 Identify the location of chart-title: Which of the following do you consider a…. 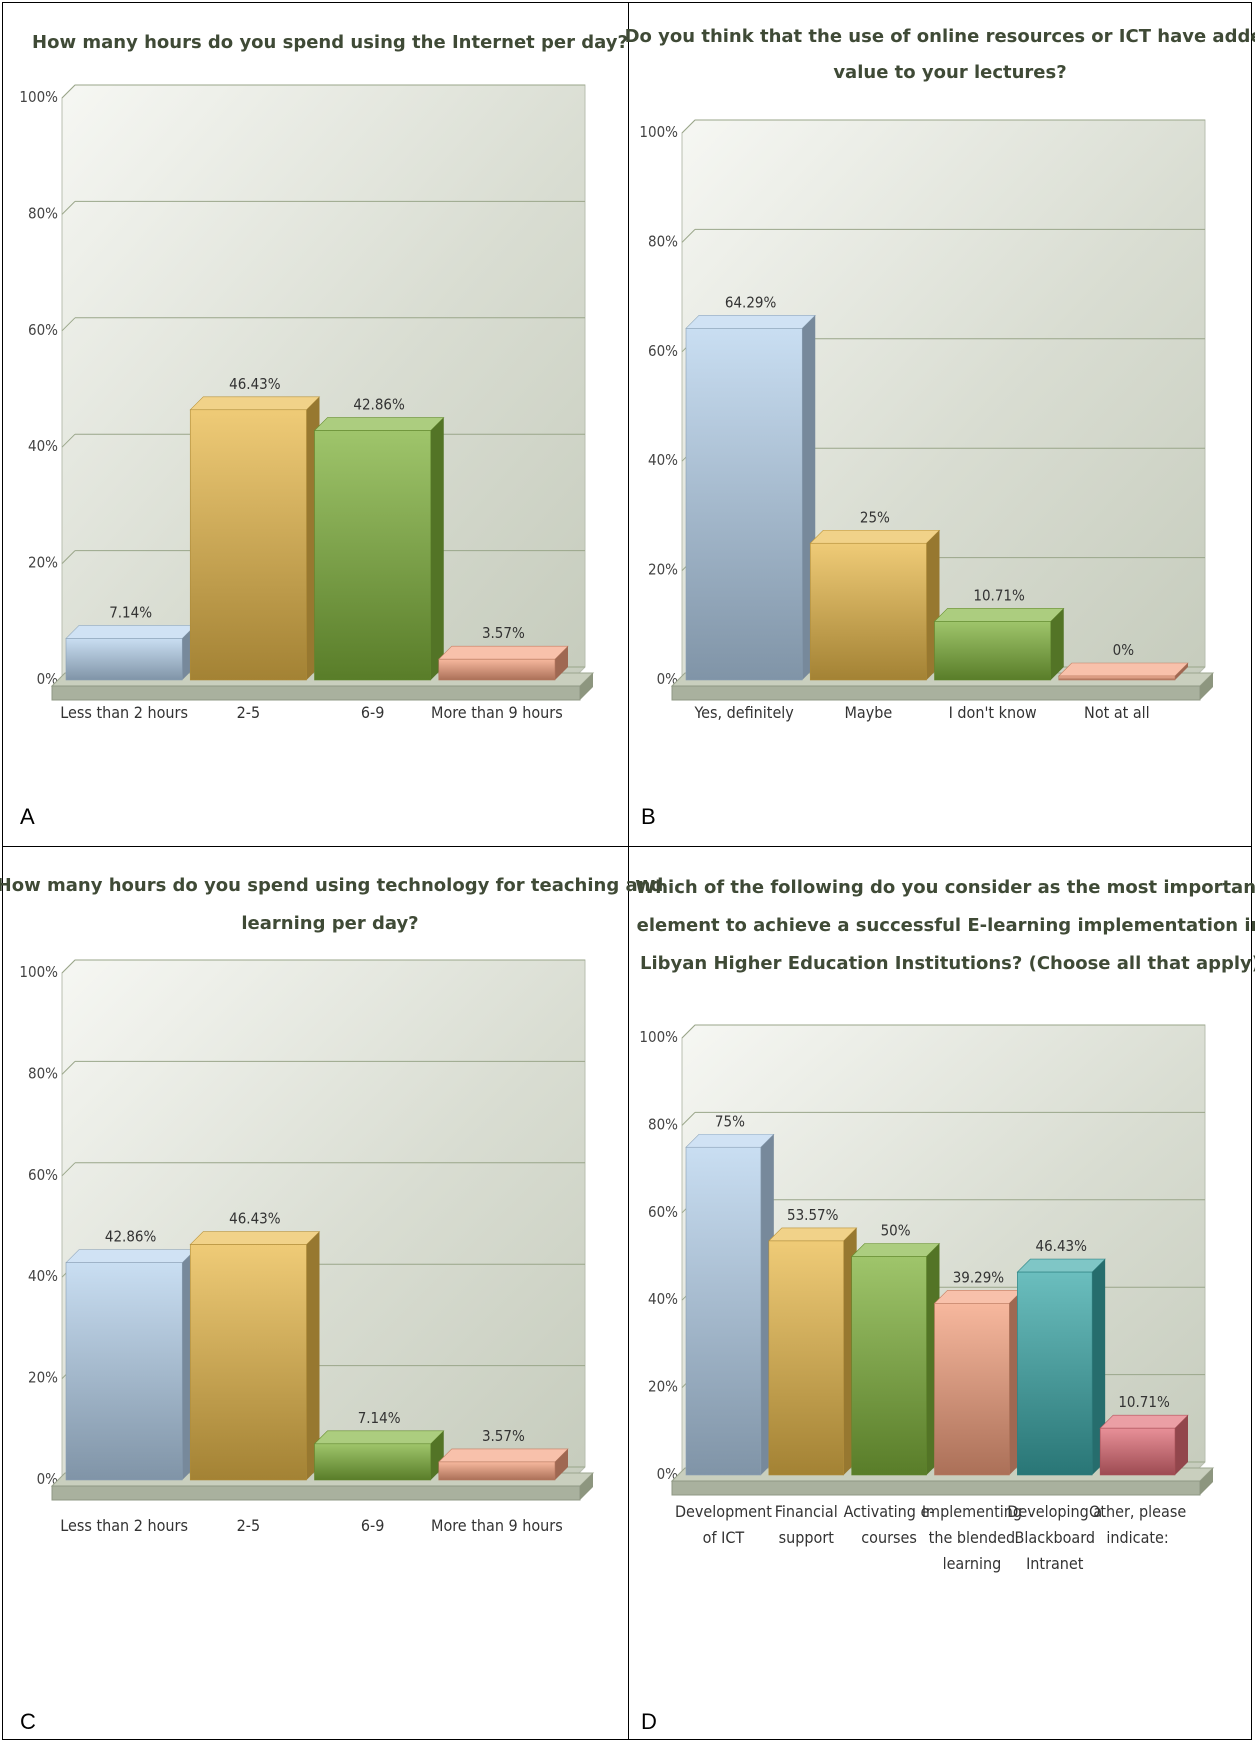
(945, 925).